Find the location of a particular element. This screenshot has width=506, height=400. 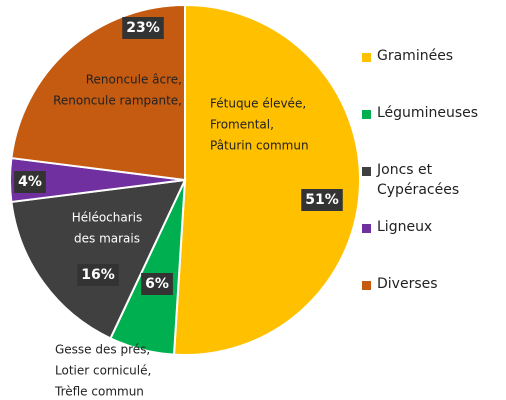

legend-label: Joncs et Cypéracées is located at coordinates (418, 180).